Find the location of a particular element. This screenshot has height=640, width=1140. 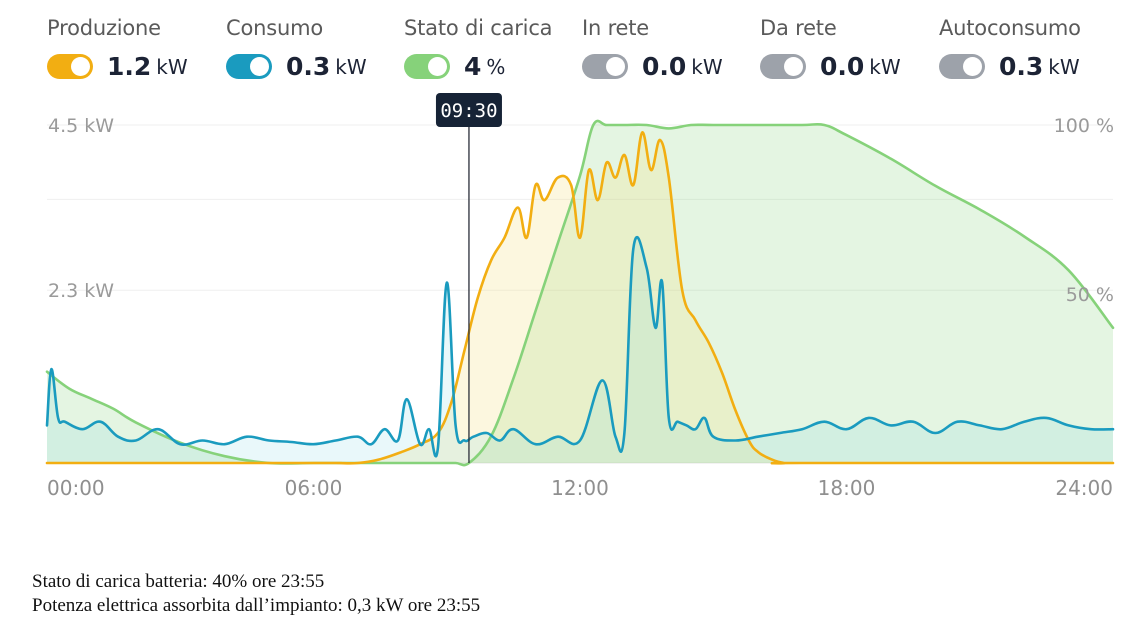

legend-item-stato-di-carica: Stato di carica 4% is located at coordinates (478, 48).